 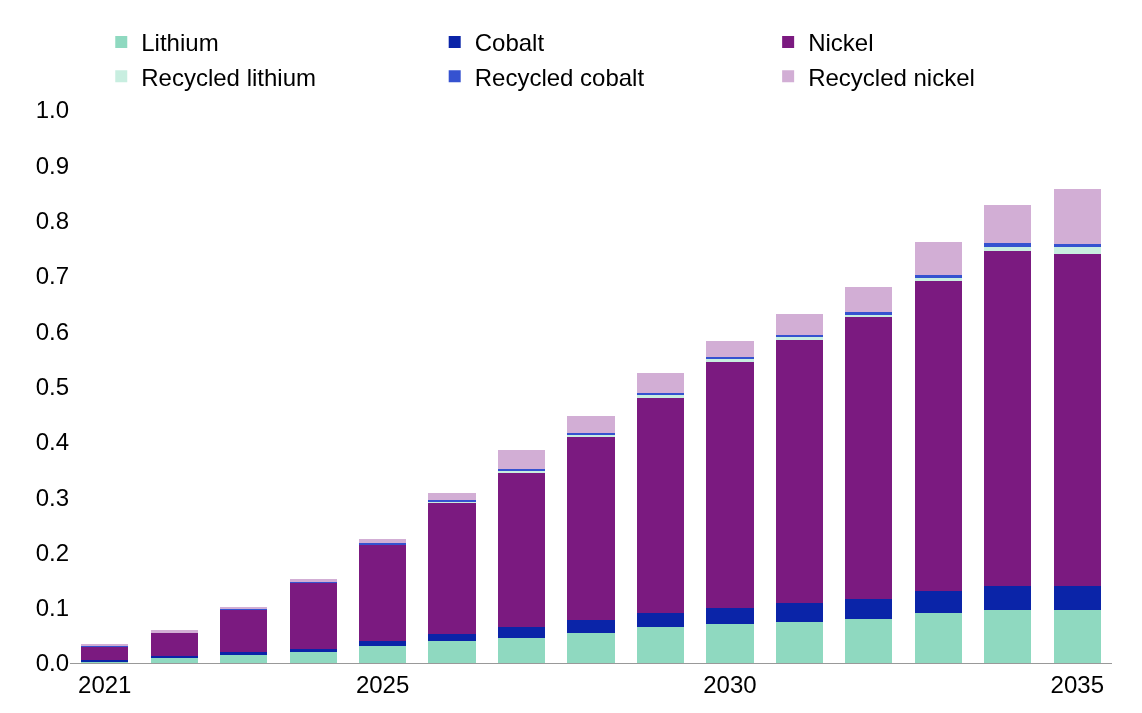 What do you see at coordinates (180, 43) in the screenshot?
I see `legend-label: Lithium` at bounding box center [180, 43].